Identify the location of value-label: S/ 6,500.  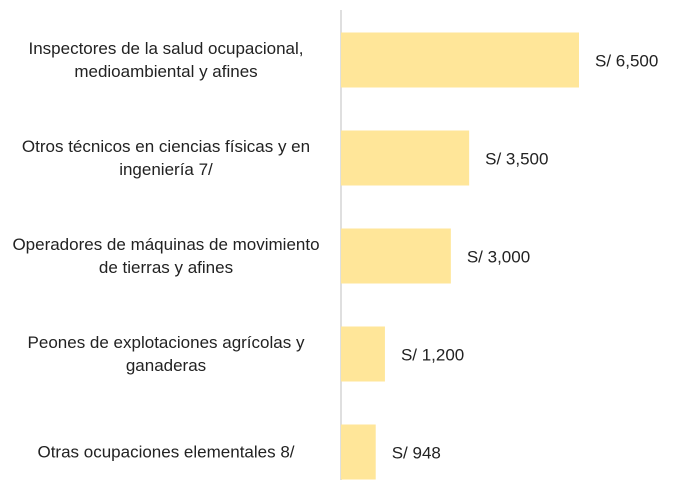
(626, 60).